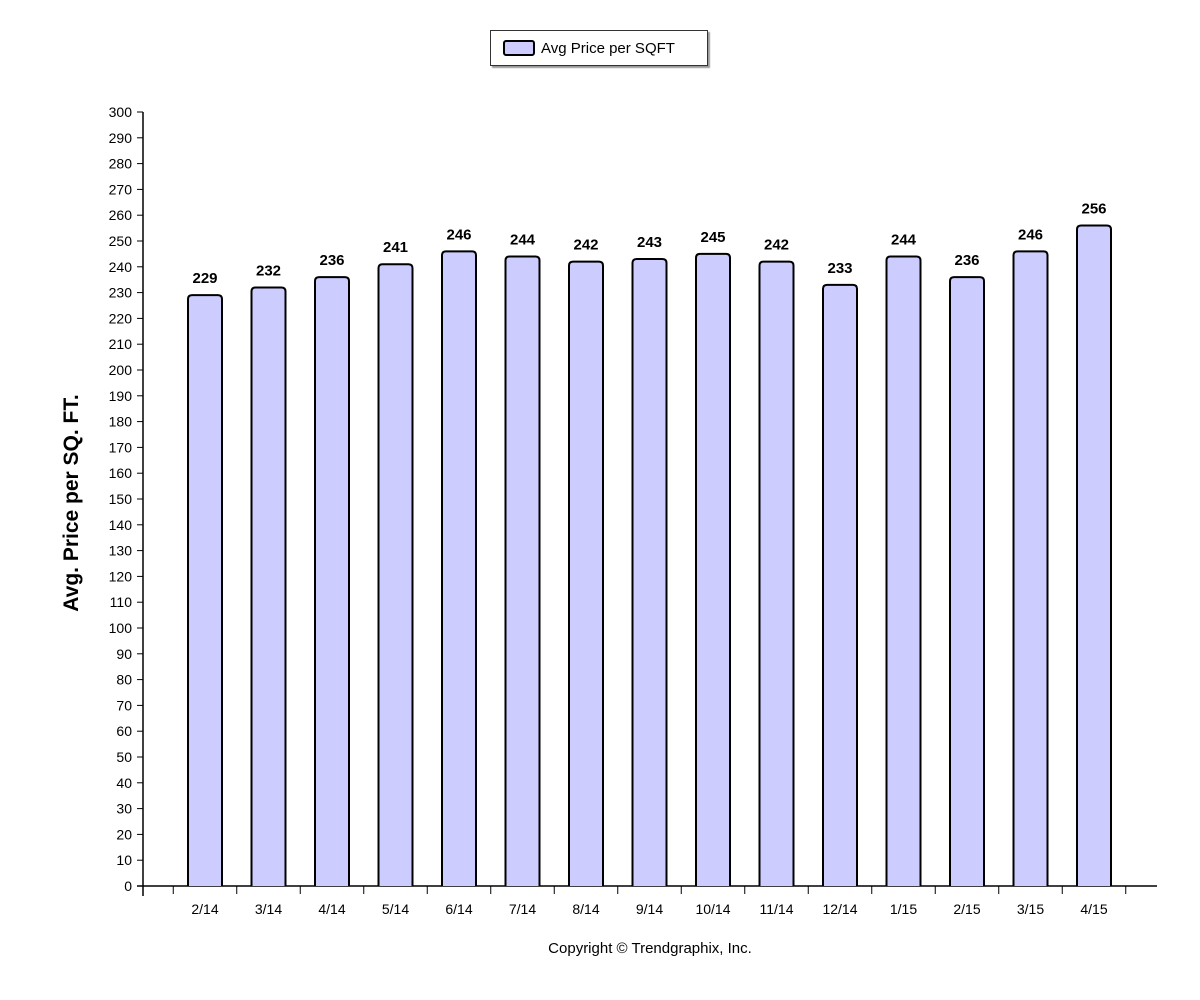  Describe the element at coordinates (121, 628) in the screenshot. I see `y-tick-label: 100` at that location.